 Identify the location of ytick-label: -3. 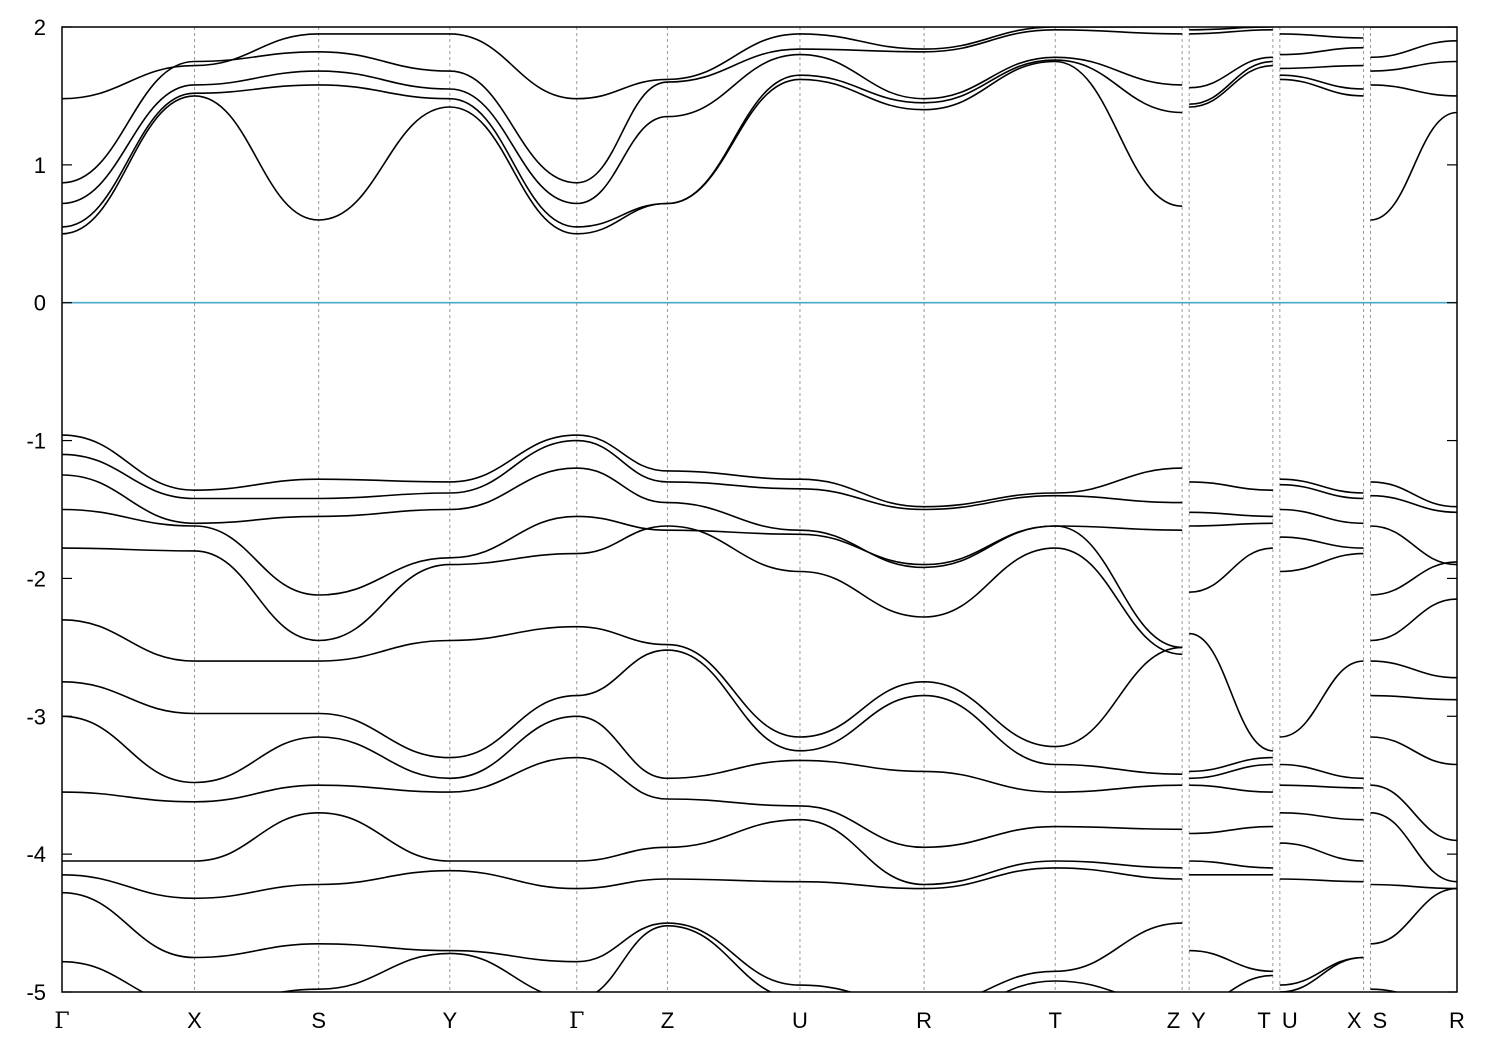
(36, 716).